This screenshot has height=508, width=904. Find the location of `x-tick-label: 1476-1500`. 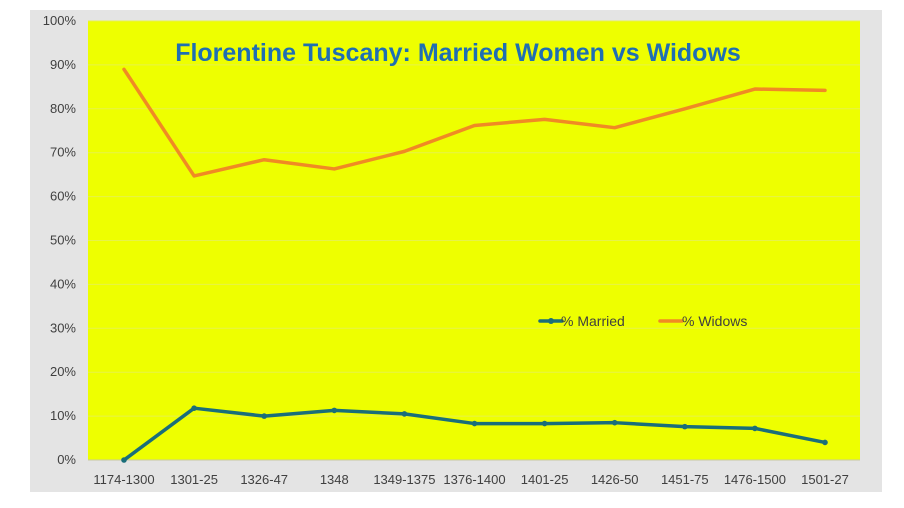

x-tick-label: 1476-1500 is located at coordinates (755, 479).